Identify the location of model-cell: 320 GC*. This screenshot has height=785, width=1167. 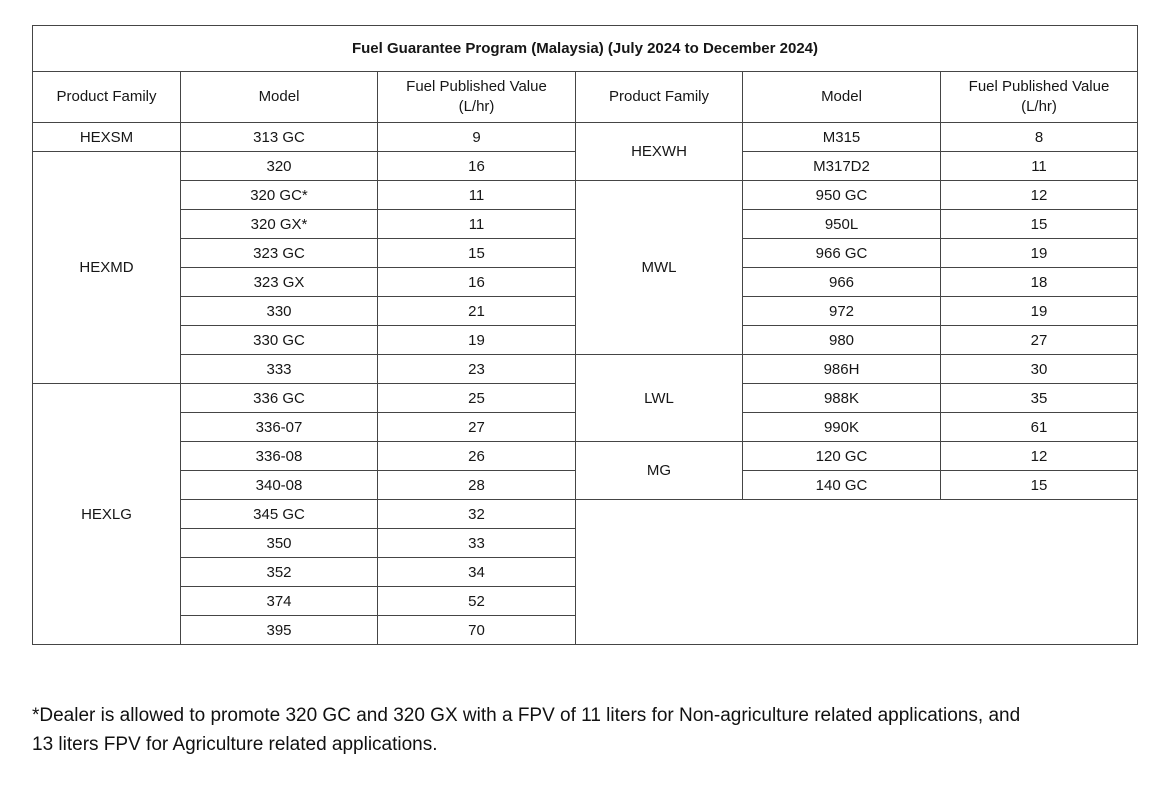
(279, 195).